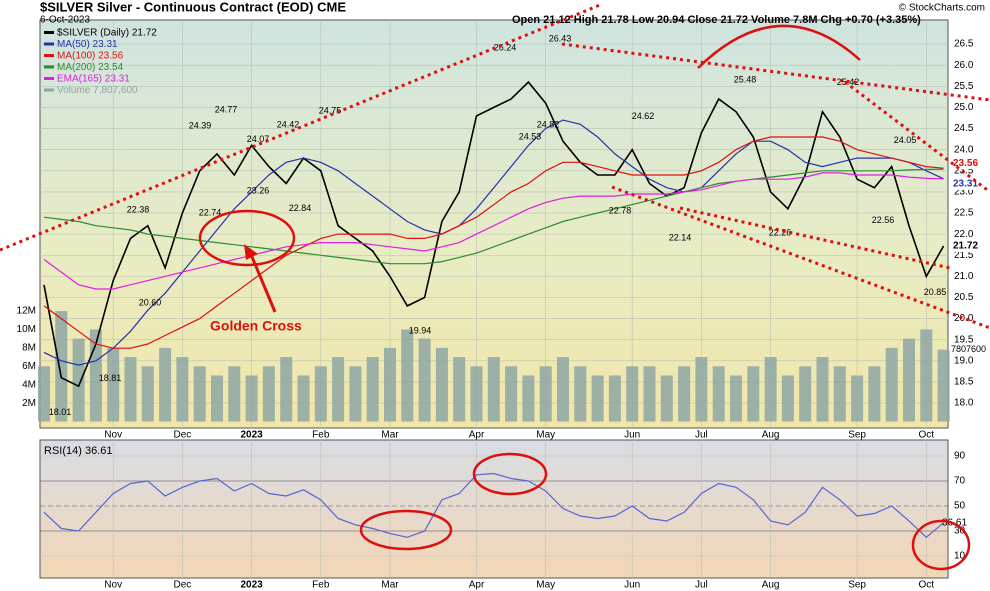 This screenshot has width=990, height=591. What do you see at coordinates (745, 80) in the screenshot?
I see `price-annotation: 25.48` at bounding box center [745, 80].